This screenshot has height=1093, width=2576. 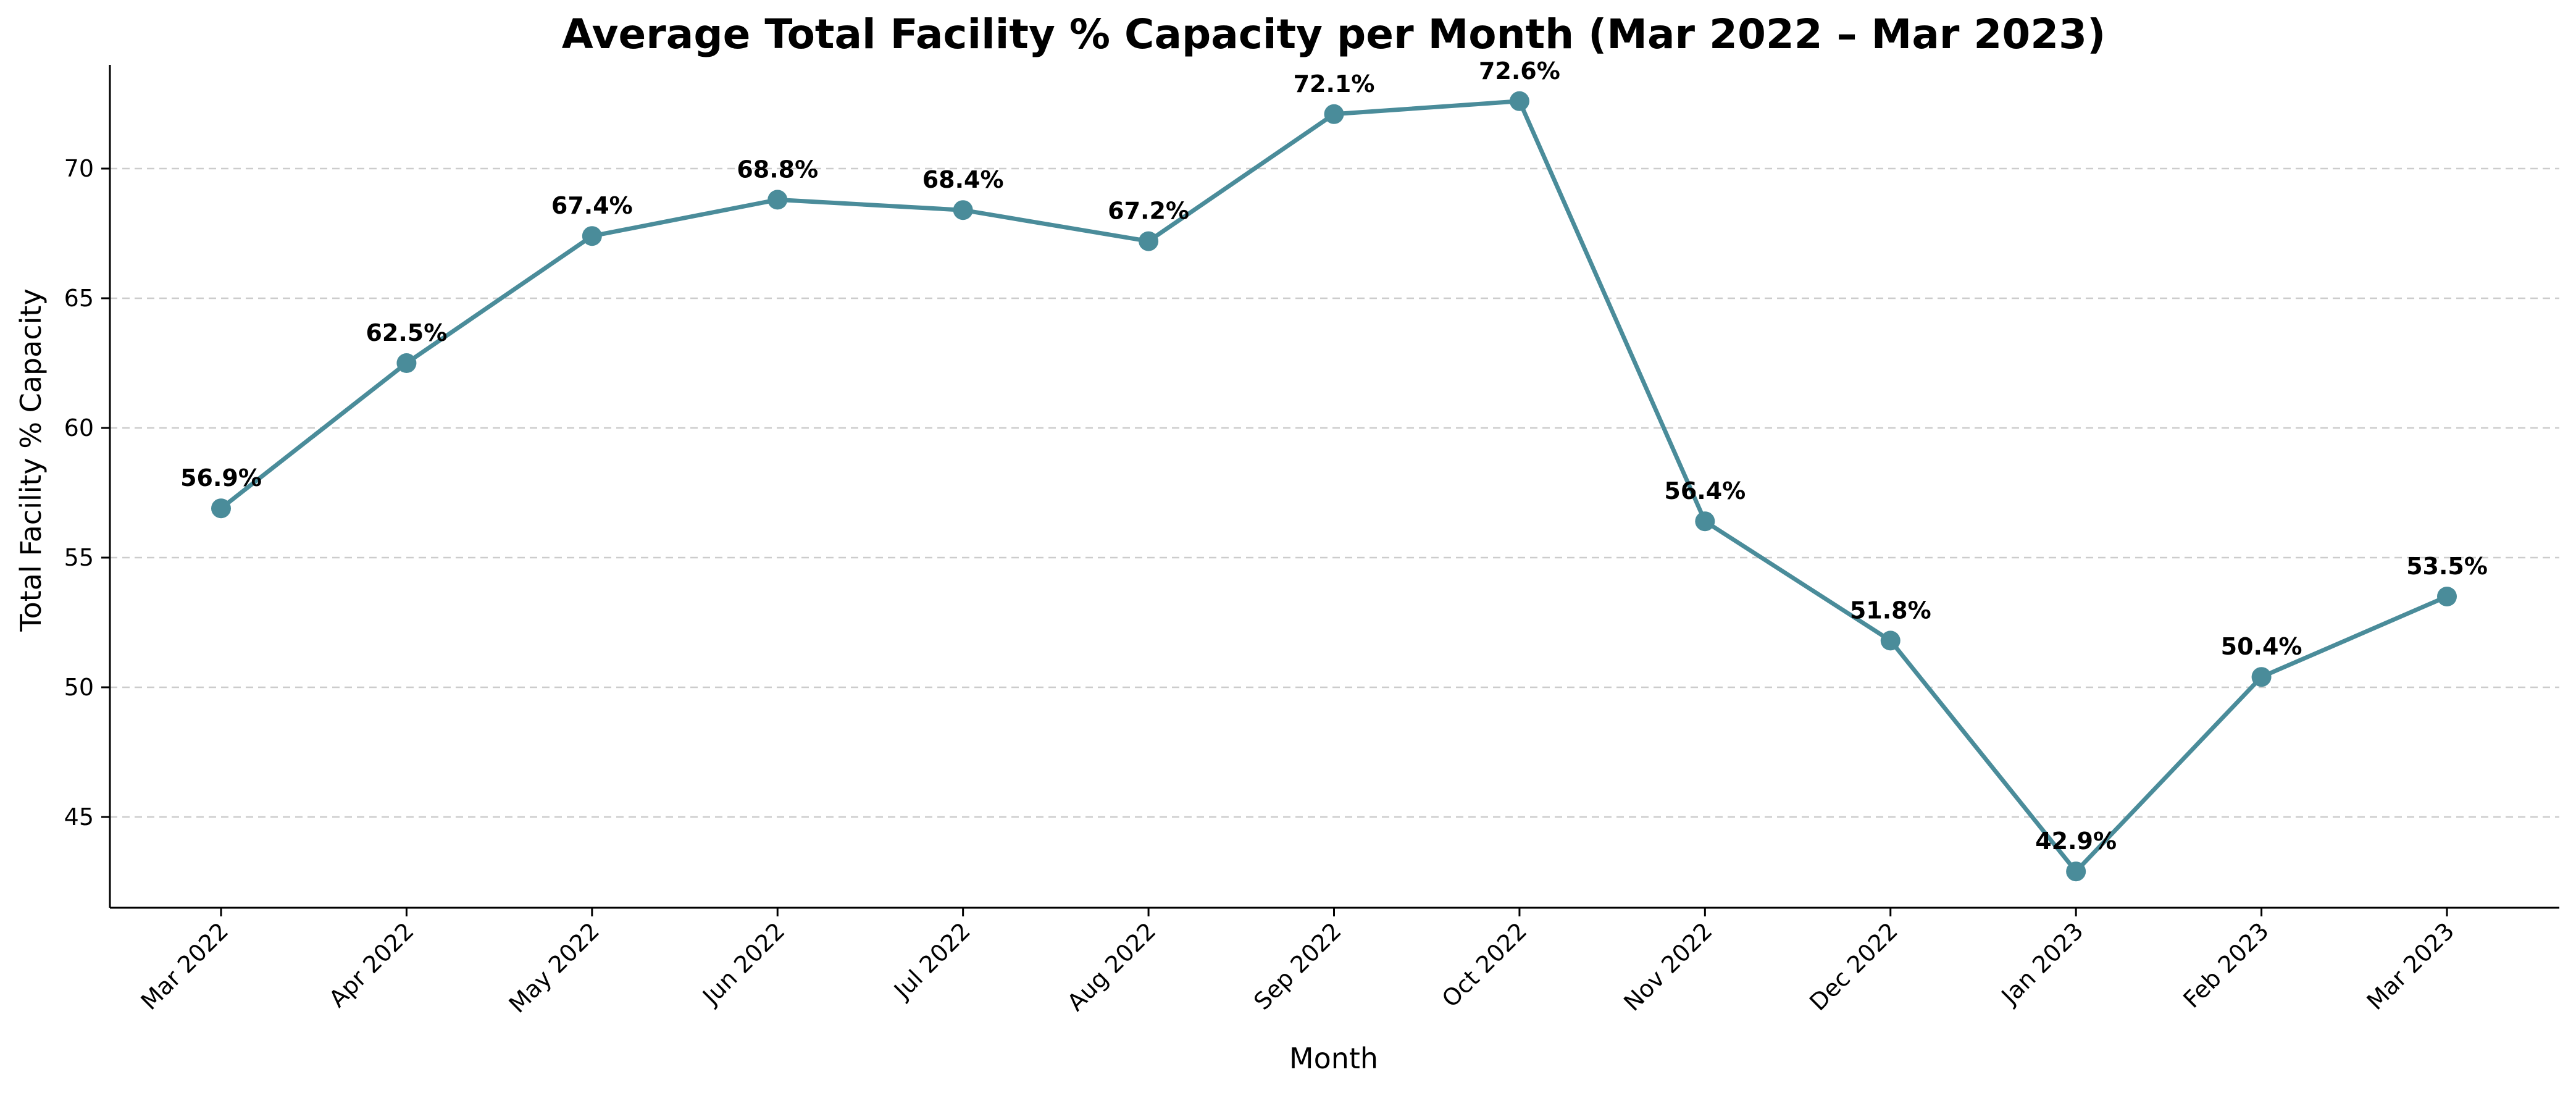 I want to click on x-tick-label: May 2022, so click(x=555, y=967).